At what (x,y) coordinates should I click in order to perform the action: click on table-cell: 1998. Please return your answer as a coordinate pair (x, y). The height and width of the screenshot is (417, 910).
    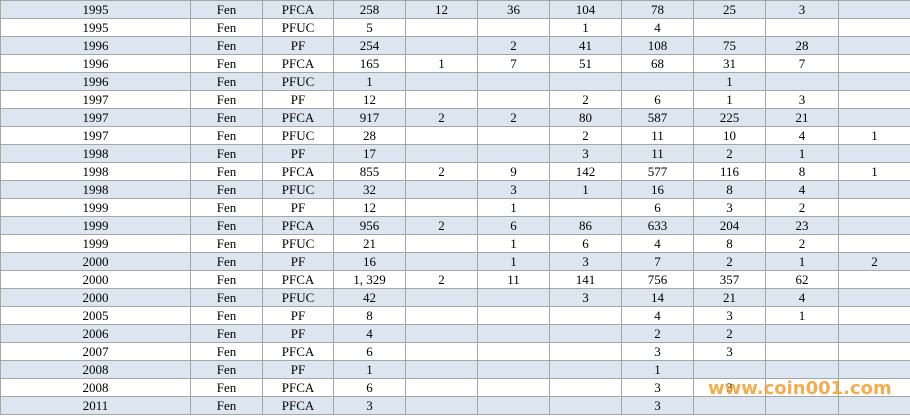
    Looking at the image, I should click on (95, 171).